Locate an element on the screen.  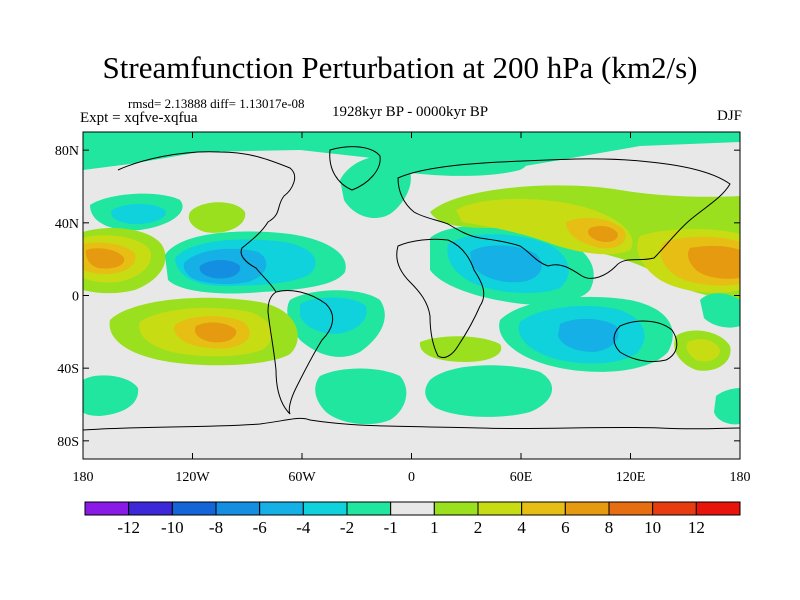
contour-cpac-pos4 is located at coordinates (105, 258).